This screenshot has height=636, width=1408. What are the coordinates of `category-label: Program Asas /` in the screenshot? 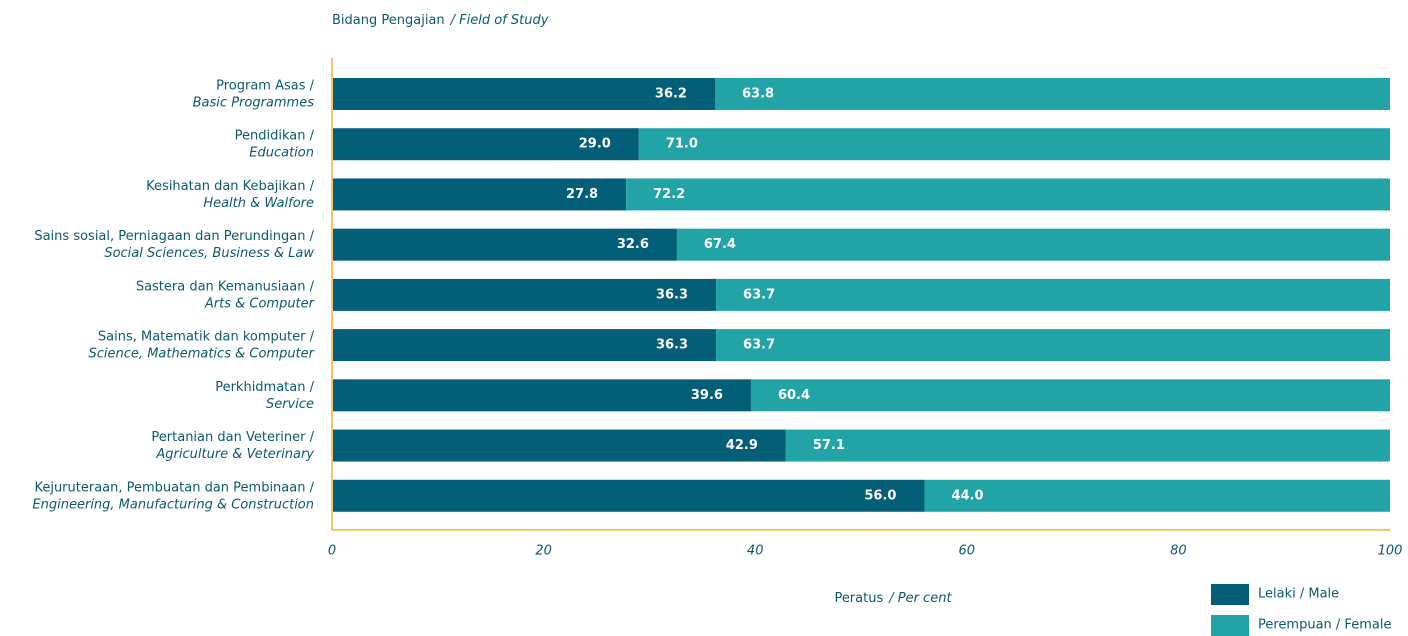 It's located at (265, 86).